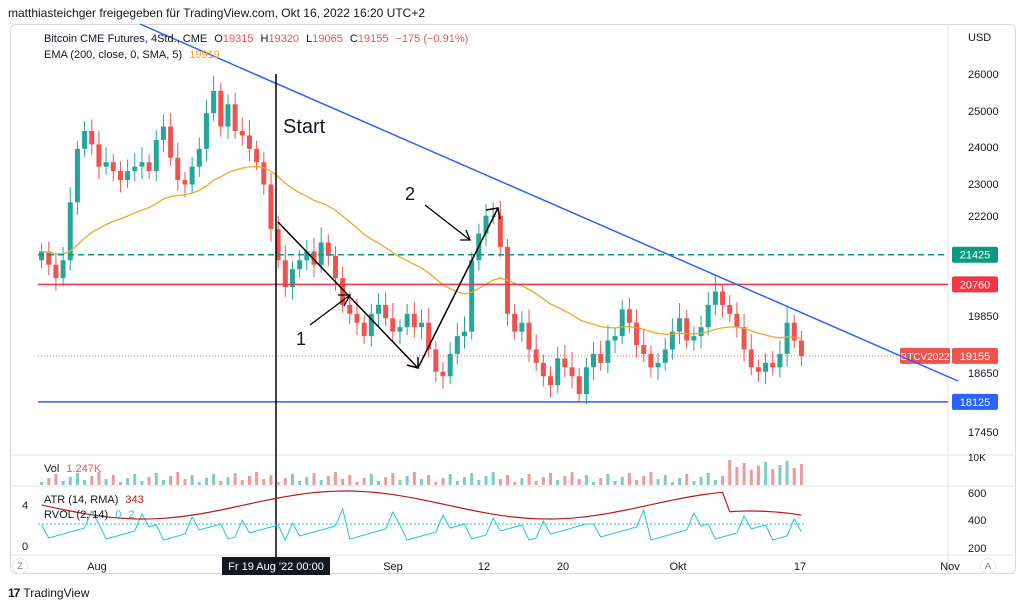 The width and height of the screenshot is (1024, 610). What do you see at coordinates (412, 363) in the screenshot?
I see `wave-arrowhead` at bounding box center [412, 363].